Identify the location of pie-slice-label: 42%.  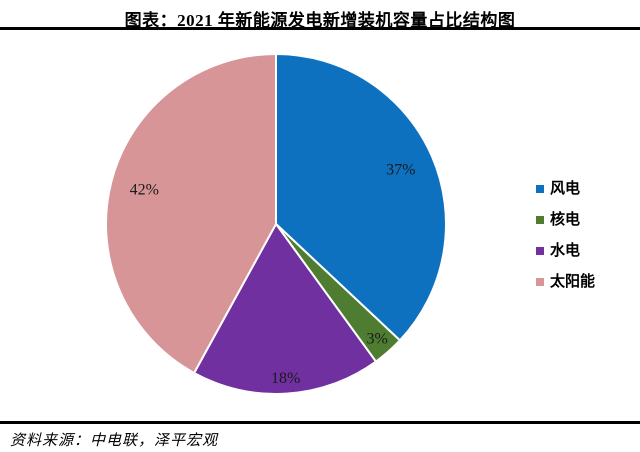
(144, 190).